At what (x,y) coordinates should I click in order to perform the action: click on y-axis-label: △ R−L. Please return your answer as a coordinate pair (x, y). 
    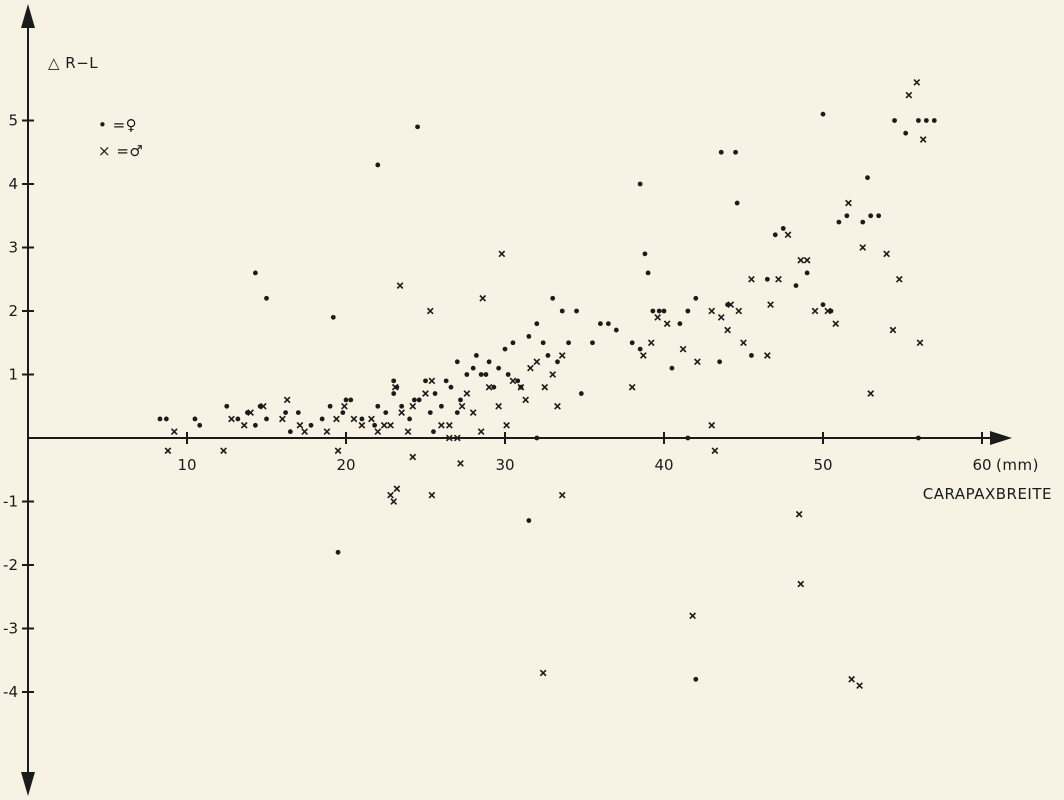
    Looking at the image, I should click on (73, 63).